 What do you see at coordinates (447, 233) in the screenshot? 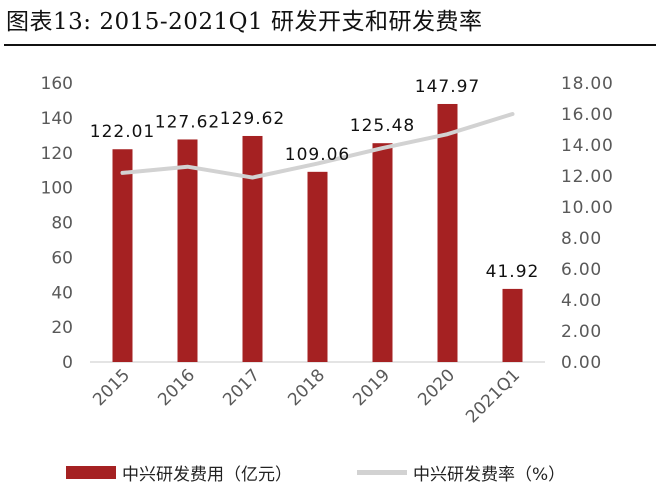
I see `bar-2020` at bounding box center [447, 233].